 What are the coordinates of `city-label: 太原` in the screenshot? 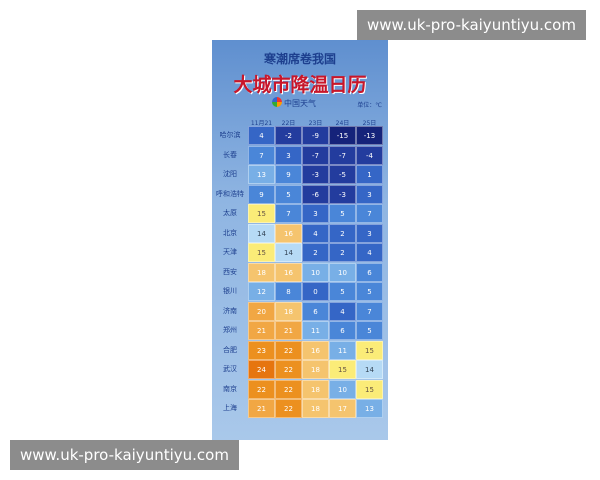 It's located at (230, 213).